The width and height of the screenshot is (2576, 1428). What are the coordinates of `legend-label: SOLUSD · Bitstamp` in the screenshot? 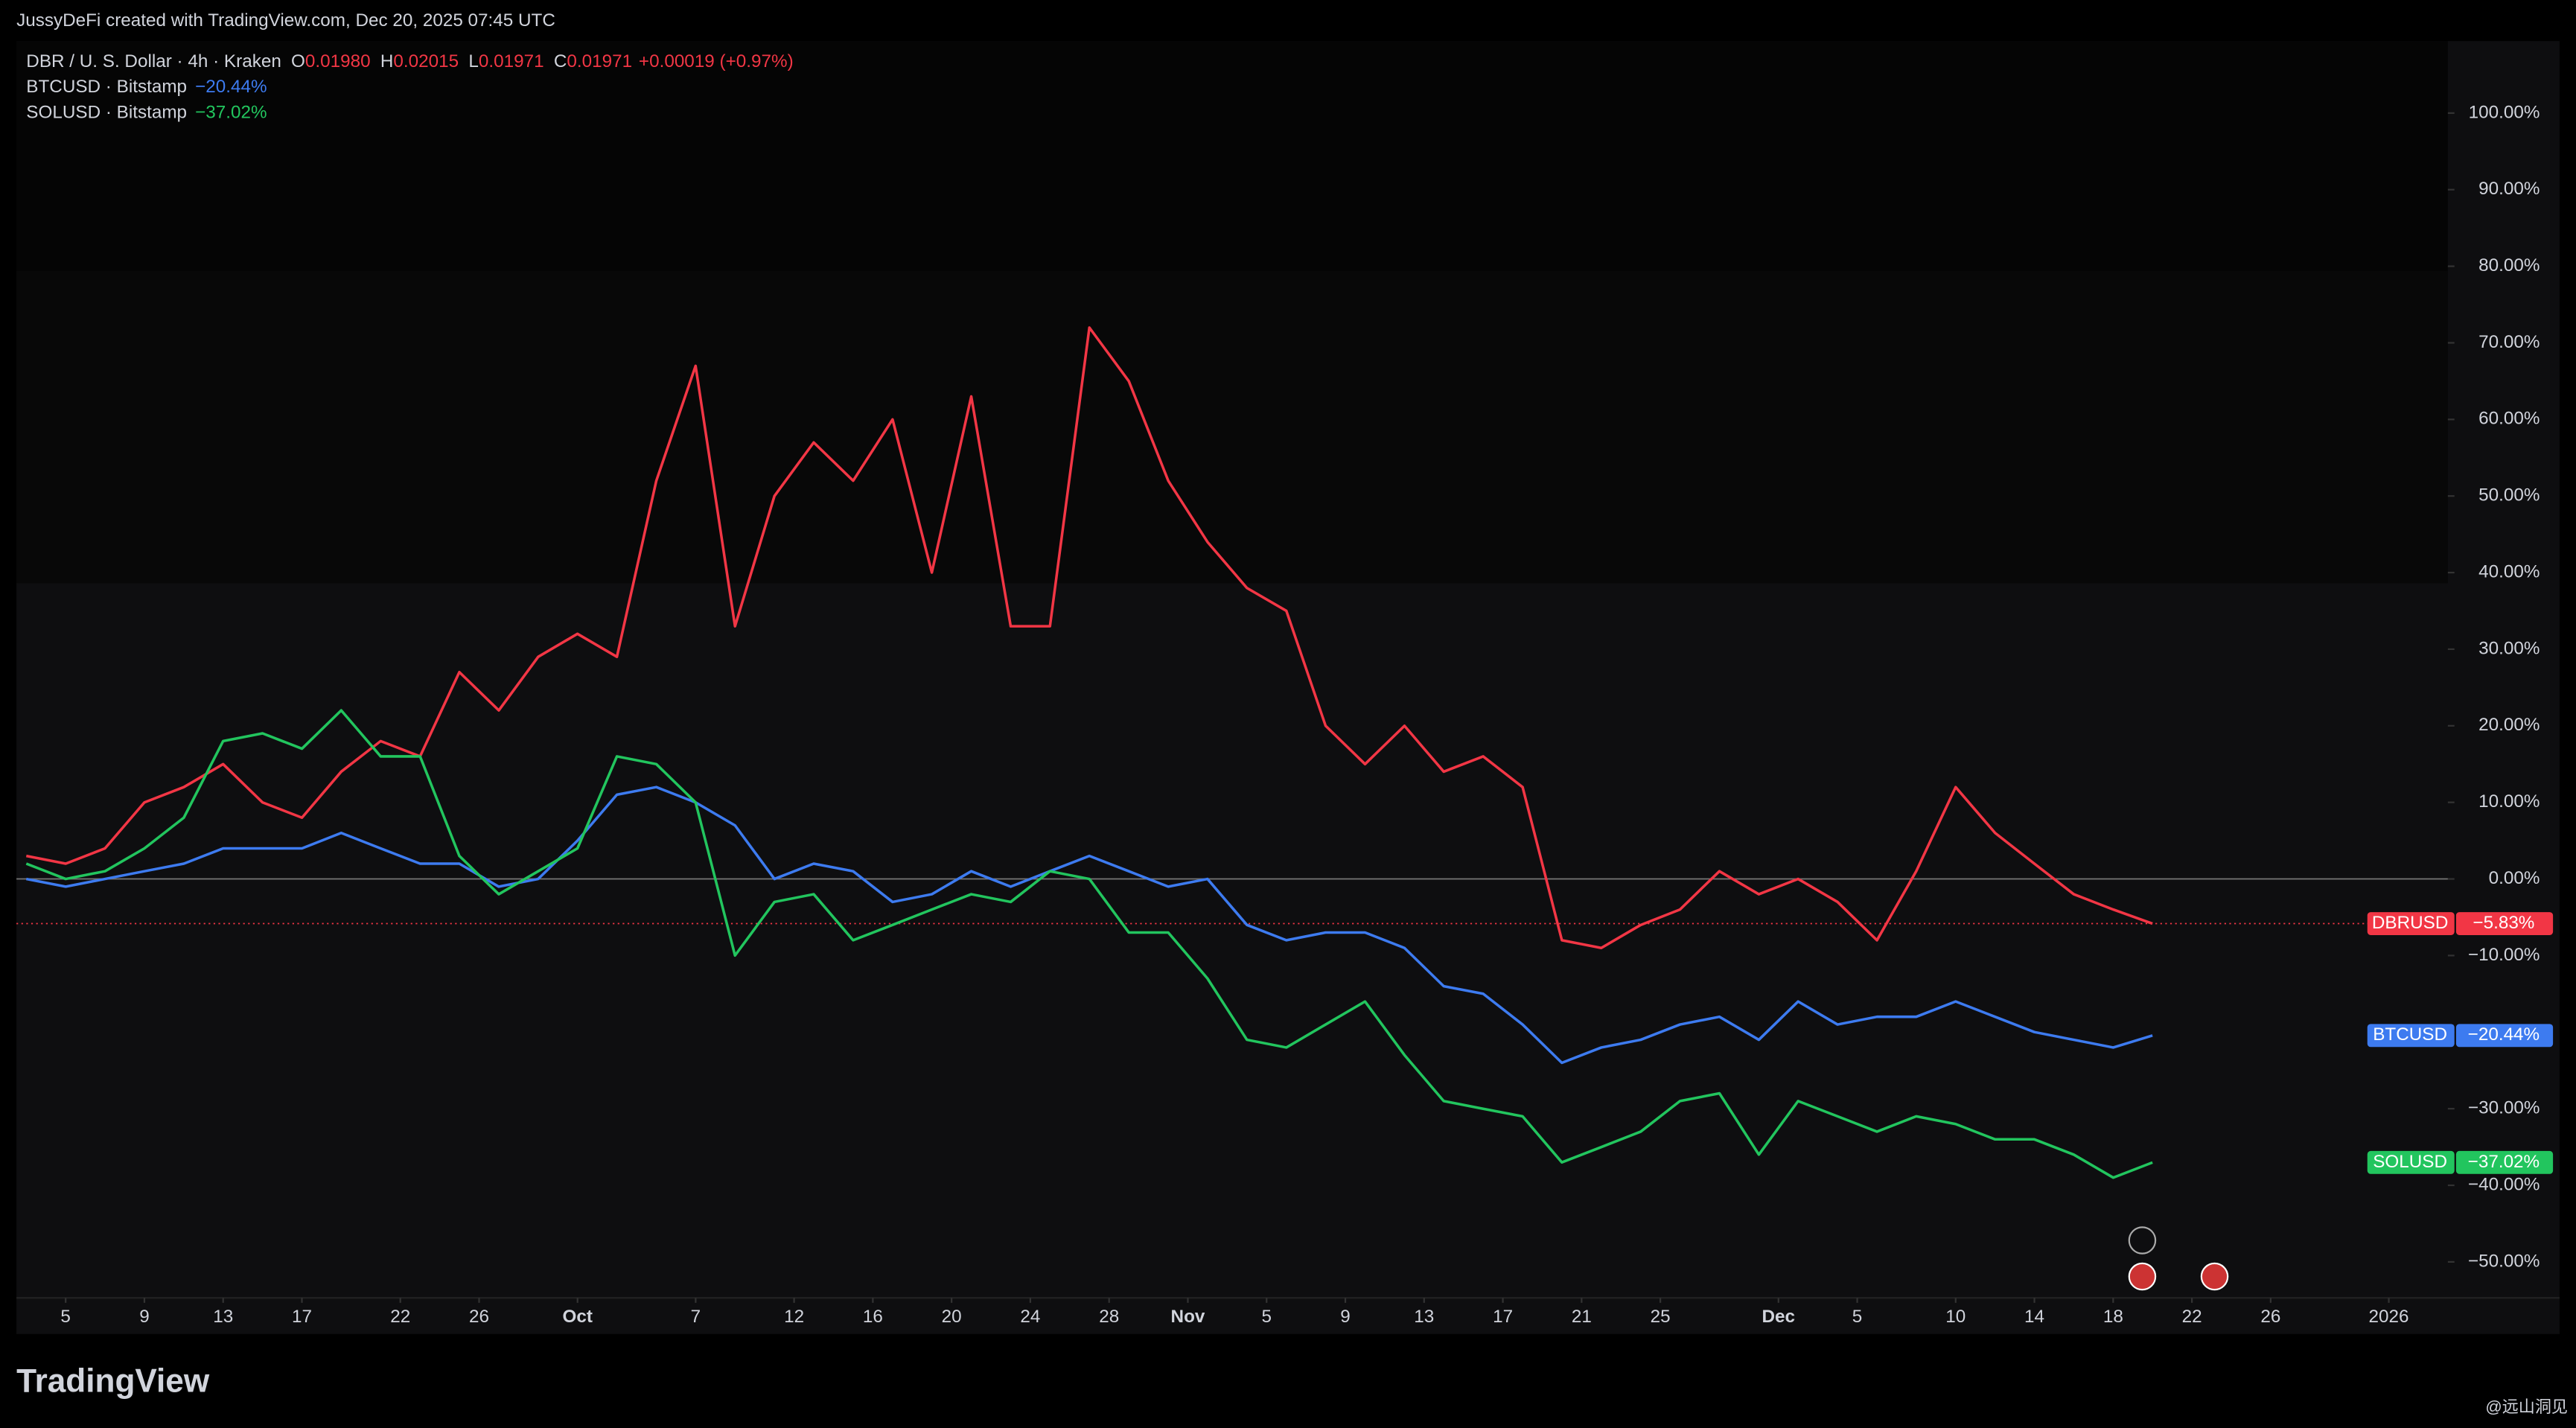 It's located at (106, 113).